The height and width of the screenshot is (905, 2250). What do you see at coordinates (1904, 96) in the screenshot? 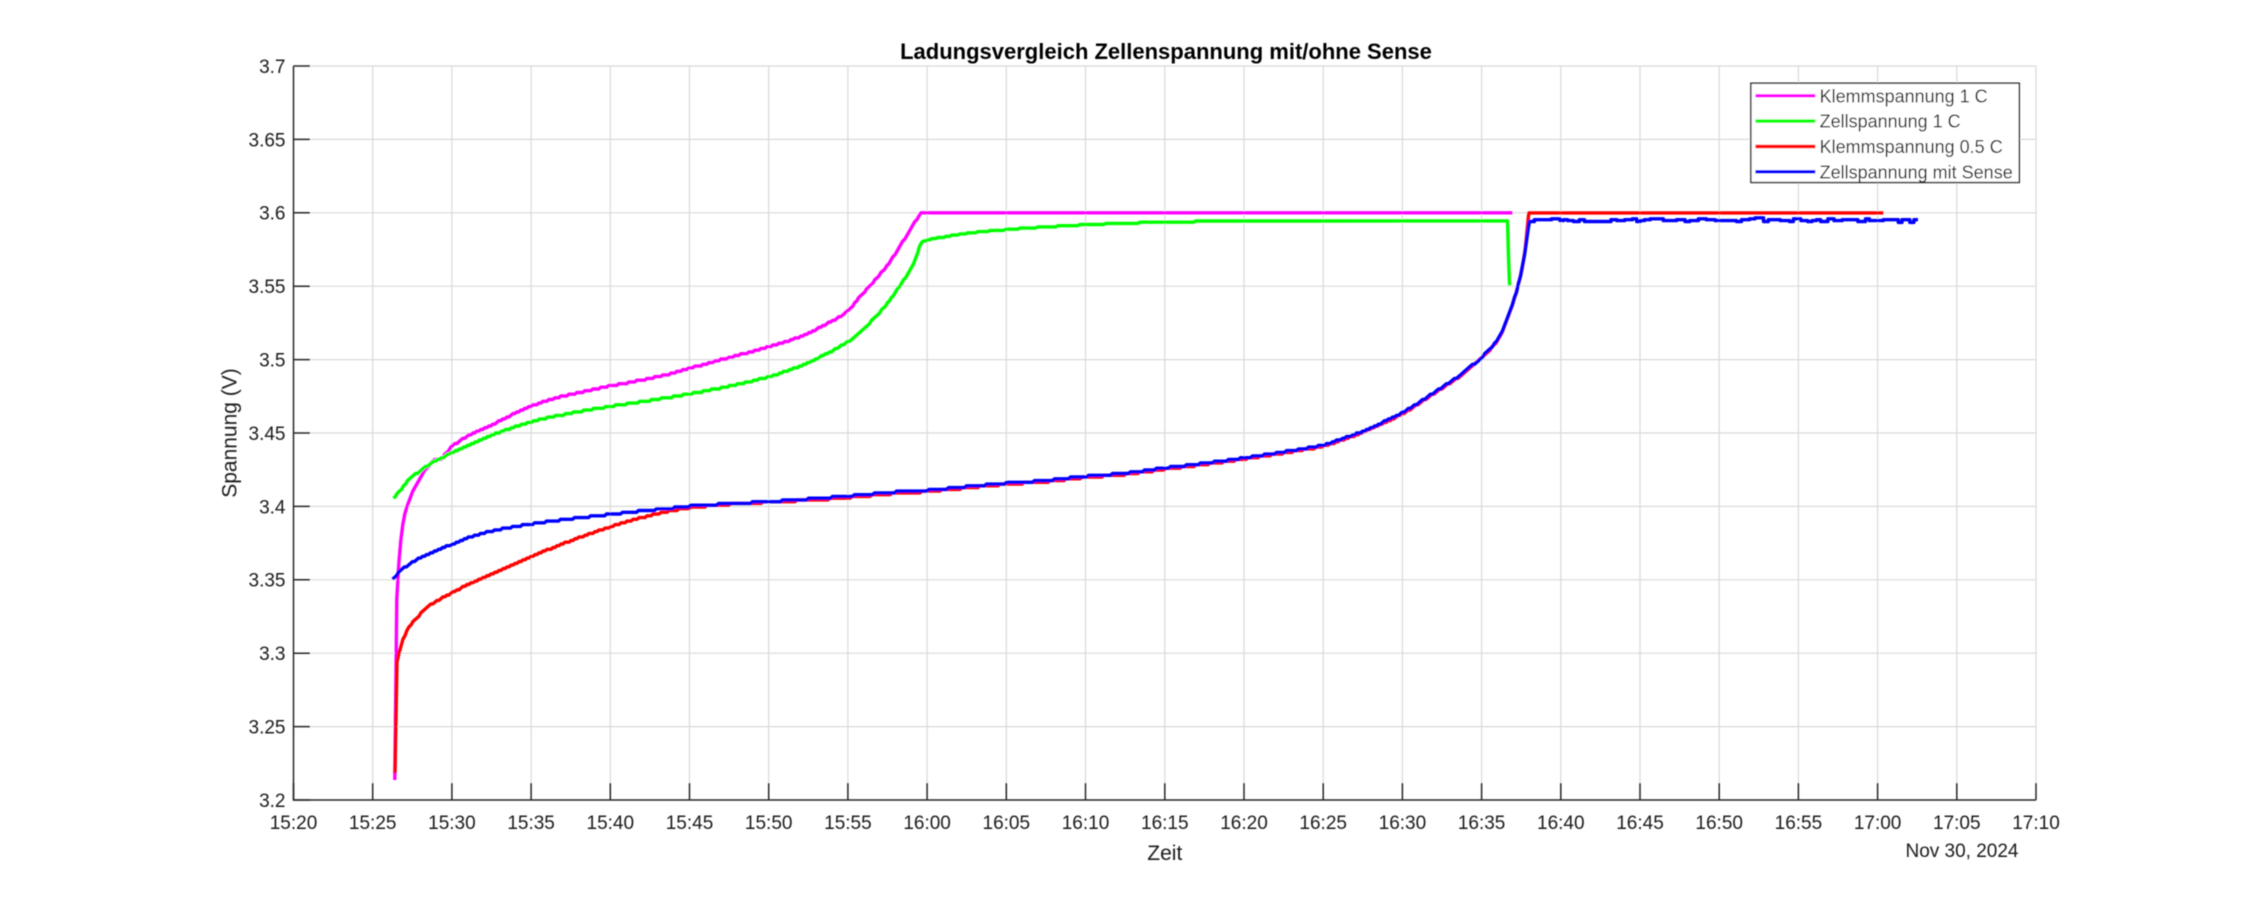
I see `svg-text: Klemmspannung 1 C` at bounding box center [1904, 96].